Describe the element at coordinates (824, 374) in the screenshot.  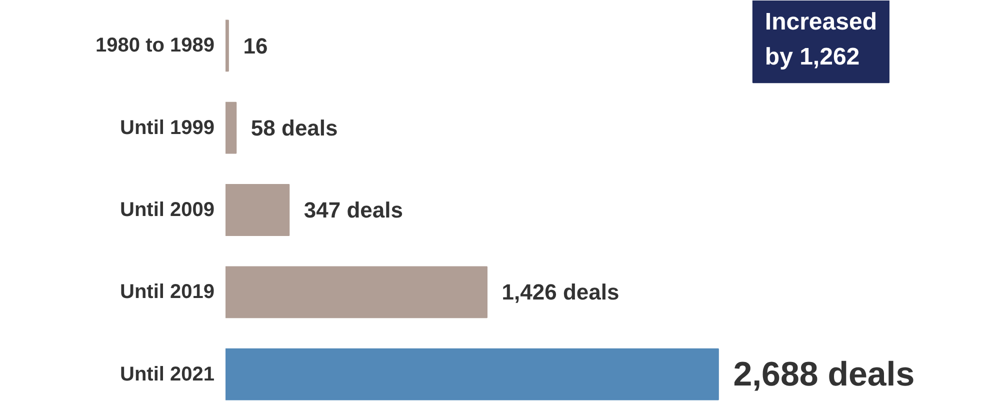
I see `data-label: 2,688 deals` at that location.